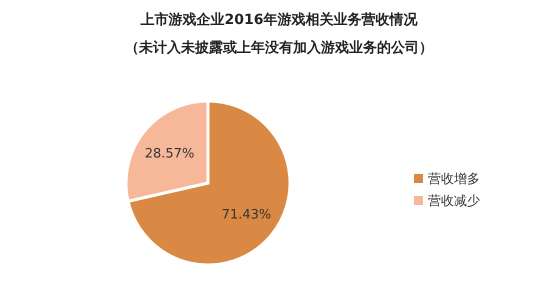 Image resolution: width=558 pixels, height=285 pixels. I want to click on chart-subtitle: （未计入未披露或上年没有加入游戏业务的公司）, so click(279, 48).